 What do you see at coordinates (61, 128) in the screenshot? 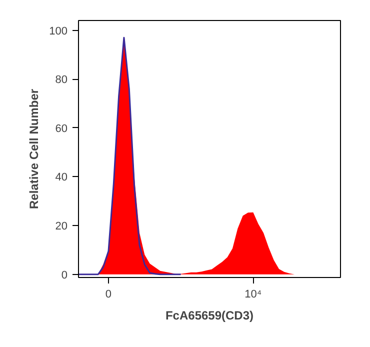
I see `y-tick-label: 60` at bounding box center [61, 128].